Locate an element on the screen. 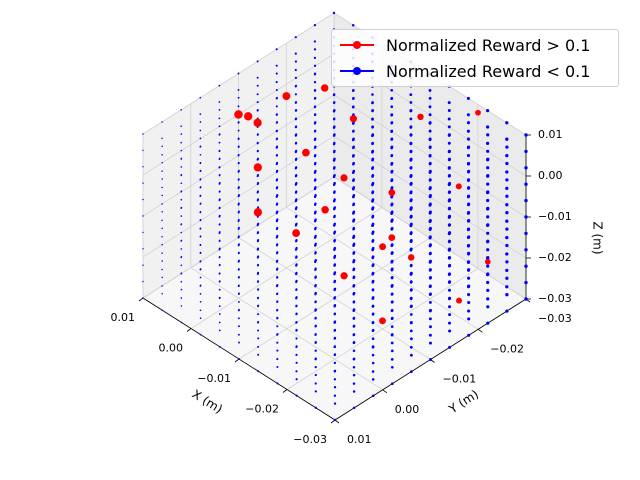 The width and height of the screenshot is (640, 480). z-axis-label: Z (m) is located at coordinates (598, 237).